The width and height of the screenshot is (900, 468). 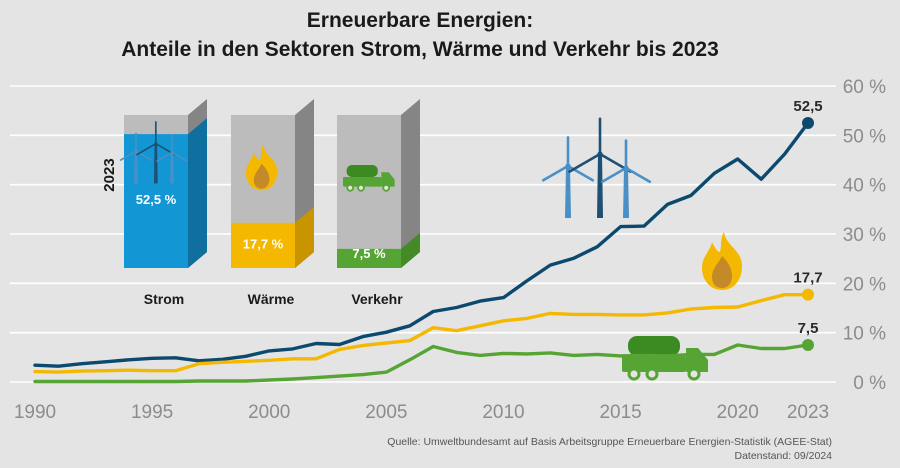 What do you see at coordinates (620, 412) in the screenshot?
I see `x-tick-label: 2015` at bounding box center [620, 412].